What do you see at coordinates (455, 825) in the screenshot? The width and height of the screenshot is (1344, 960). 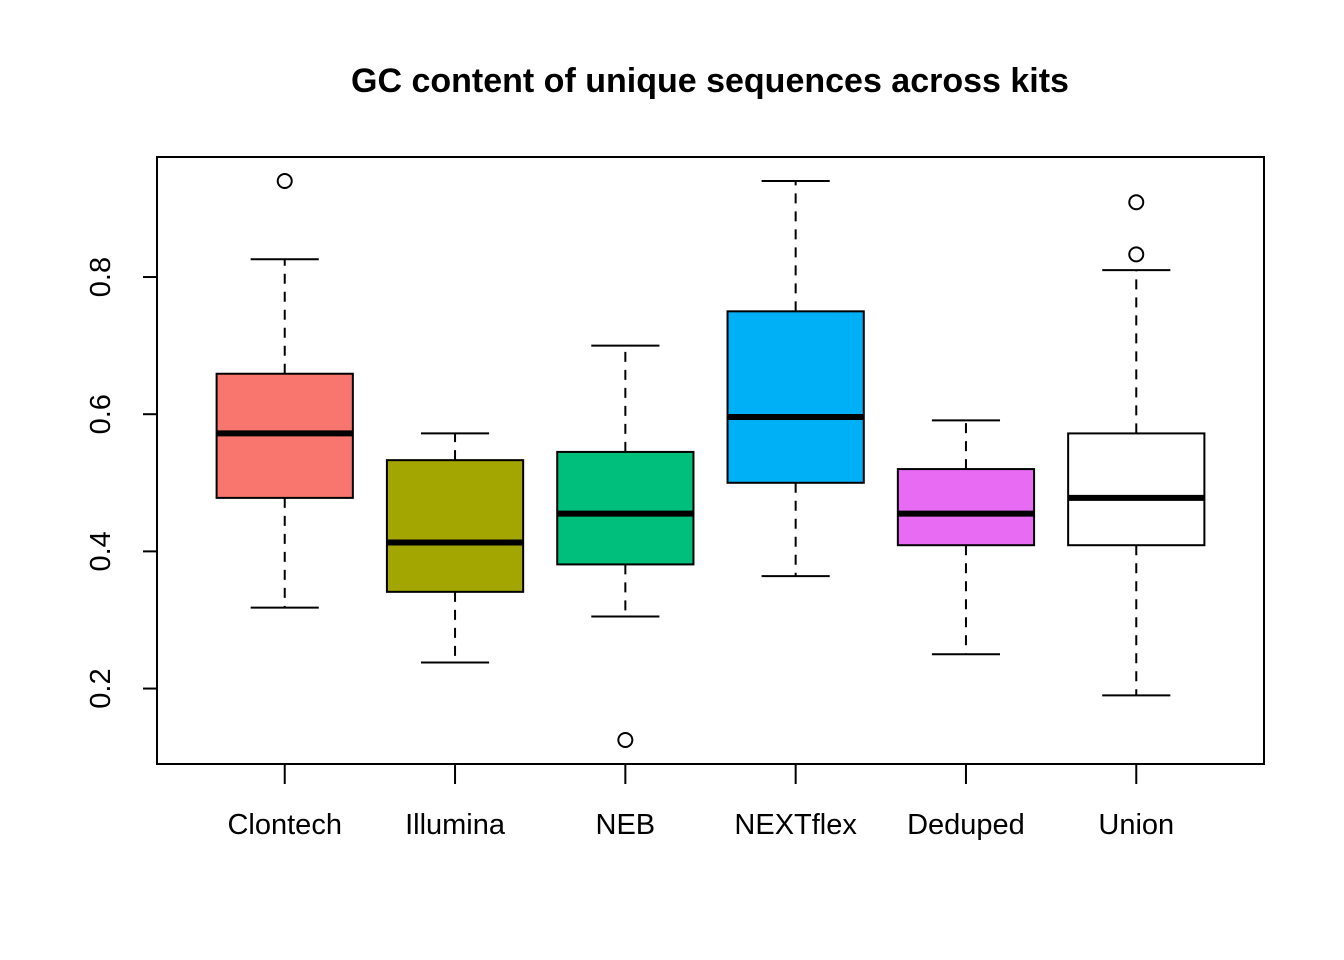 I see `x-tick-label: Illumina` at bounding box center [455, 825].